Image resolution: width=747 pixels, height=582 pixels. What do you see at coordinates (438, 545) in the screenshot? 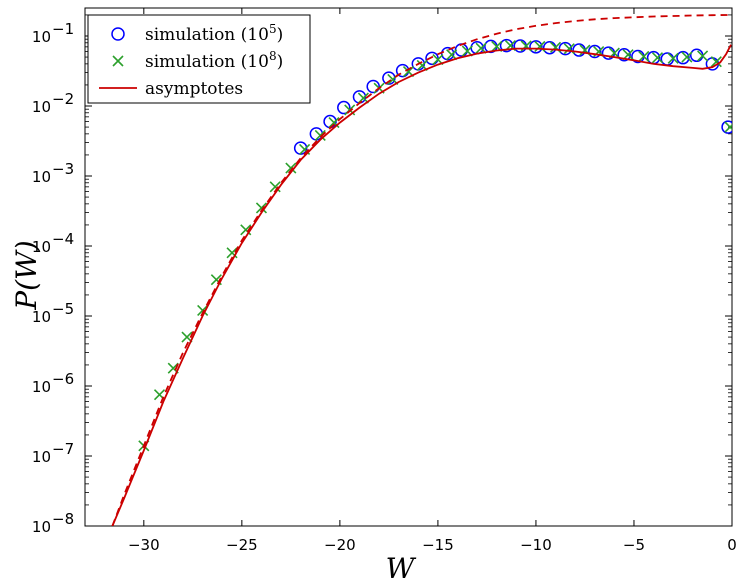
I see `x-tick-label: −15` at bounding box center [438, 545].